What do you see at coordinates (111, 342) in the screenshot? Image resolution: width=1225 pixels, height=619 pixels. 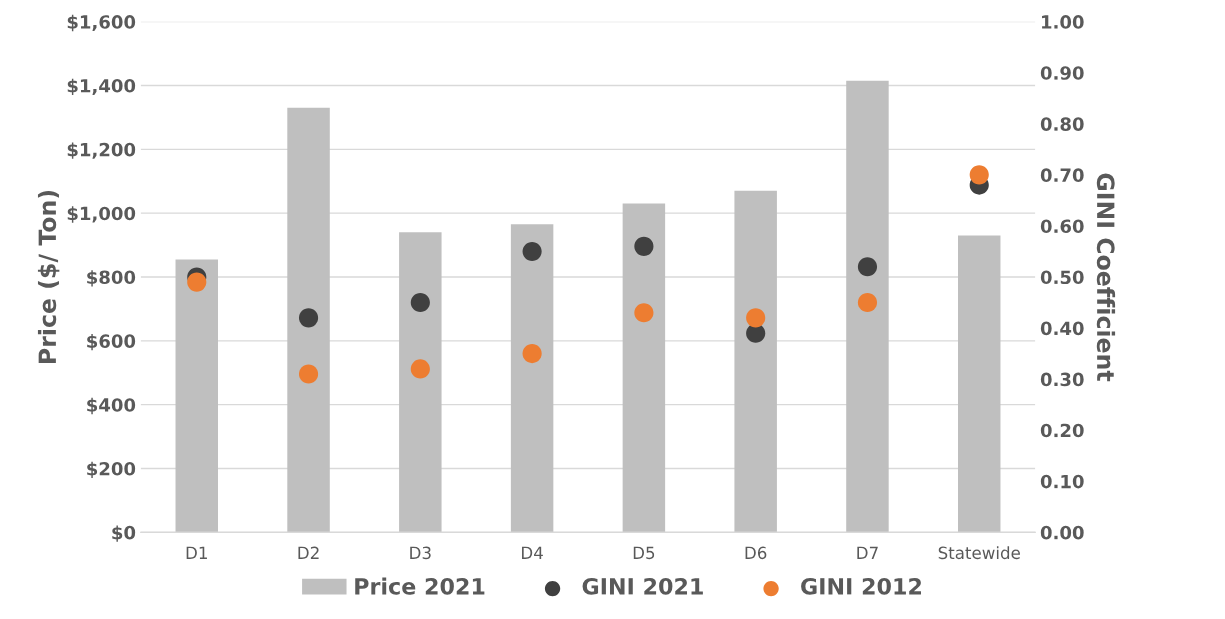 I see `y-tick-label: $600` at bounding box center [111, 342].